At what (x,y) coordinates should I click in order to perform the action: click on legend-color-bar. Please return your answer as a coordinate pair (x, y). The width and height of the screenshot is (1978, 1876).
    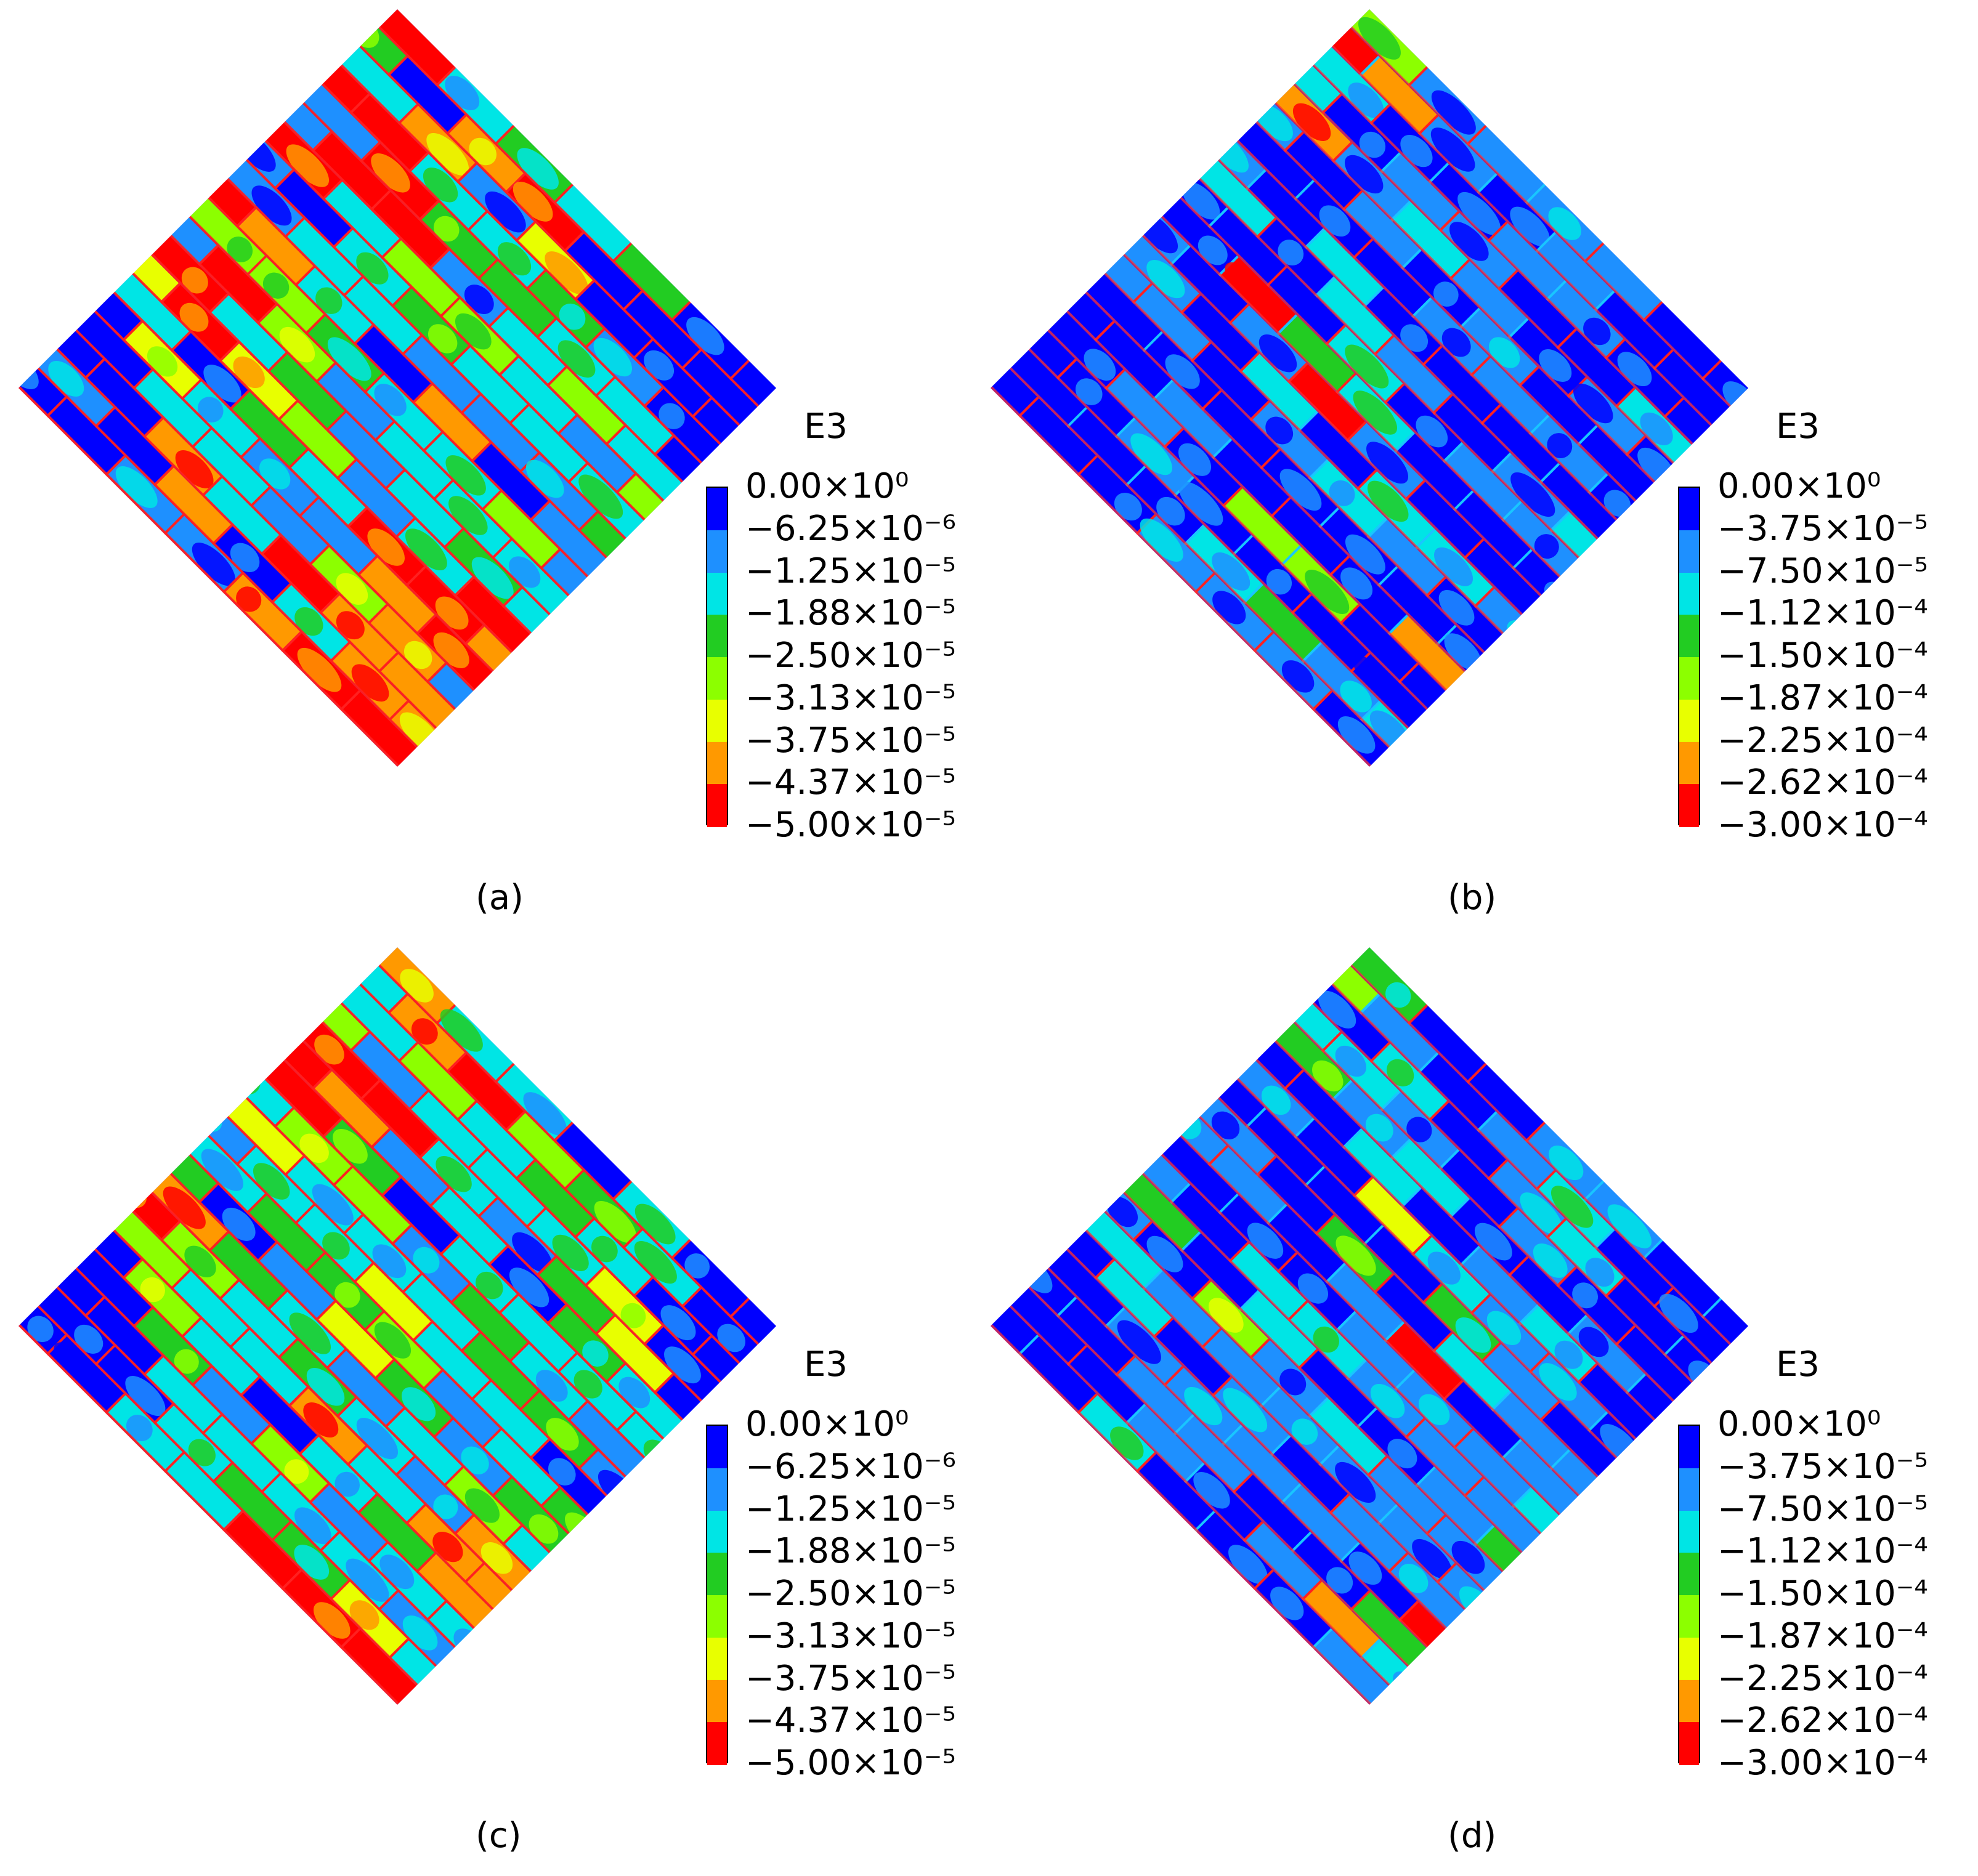
    Looking at the image, I should click on (717, 657).